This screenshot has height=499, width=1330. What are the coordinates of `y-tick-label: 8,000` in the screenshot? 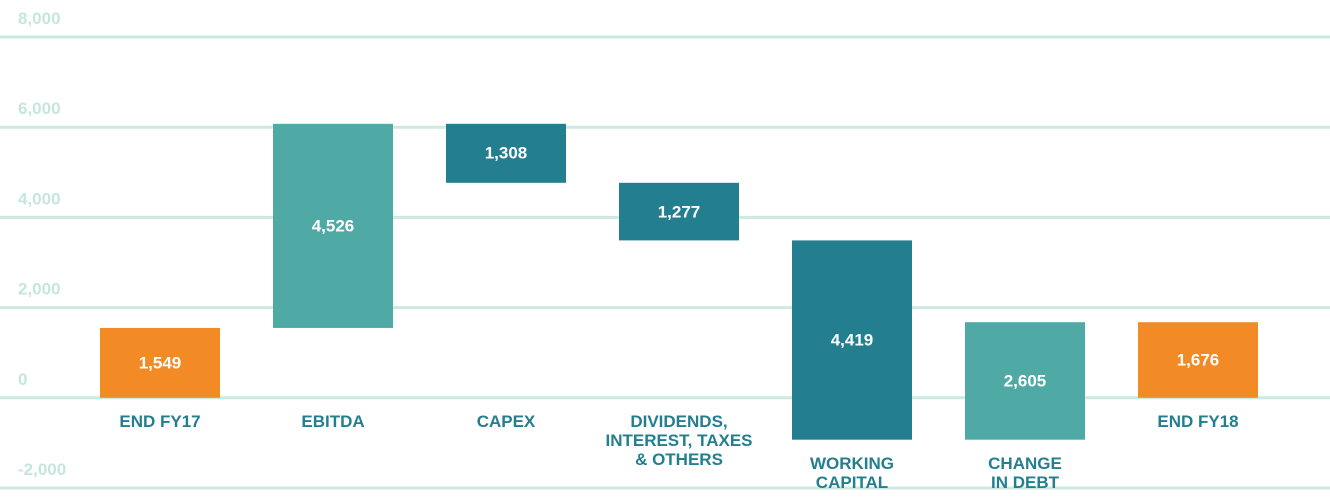 It's located at (39, 18).